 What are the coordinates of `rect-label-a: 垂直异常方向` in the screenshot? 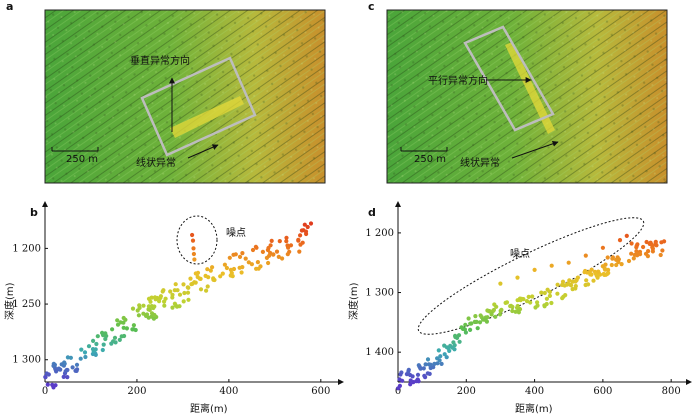 It's located at (160, 60).